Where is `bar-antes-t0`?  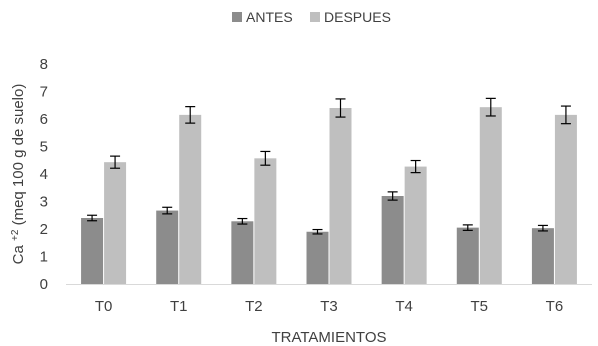 bar-antes-t0 is located at coordinates (92, 251).